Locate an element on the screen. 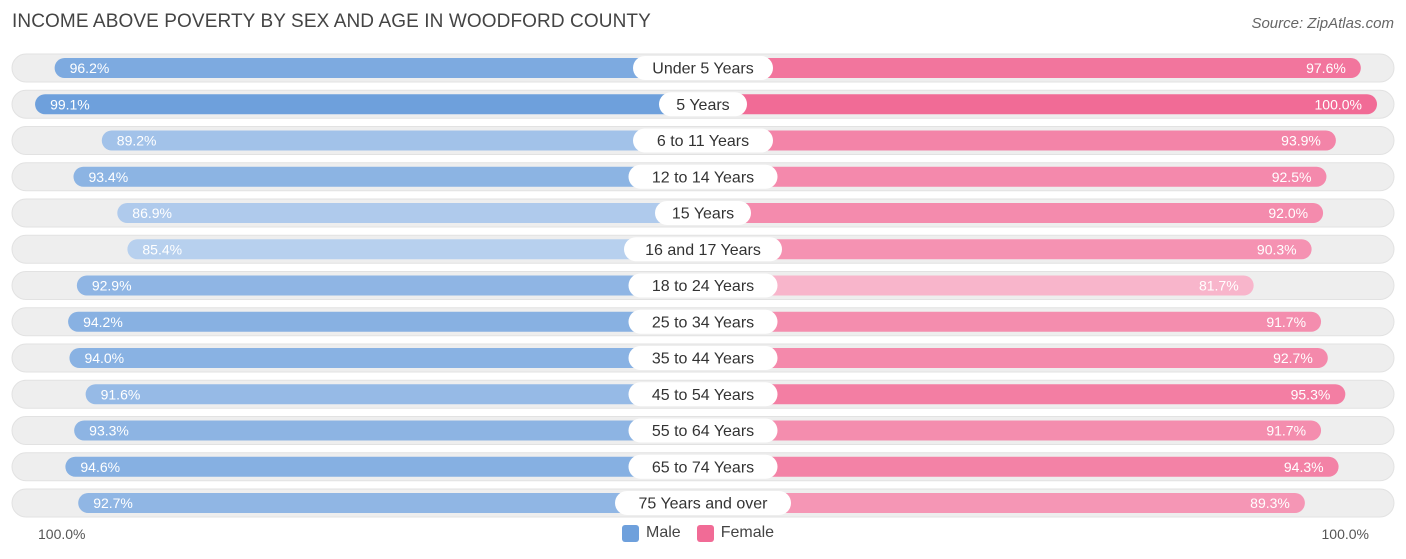 The image size is (1406, 559). male-value-label: 94.2% is located at coordinates (103, 322).